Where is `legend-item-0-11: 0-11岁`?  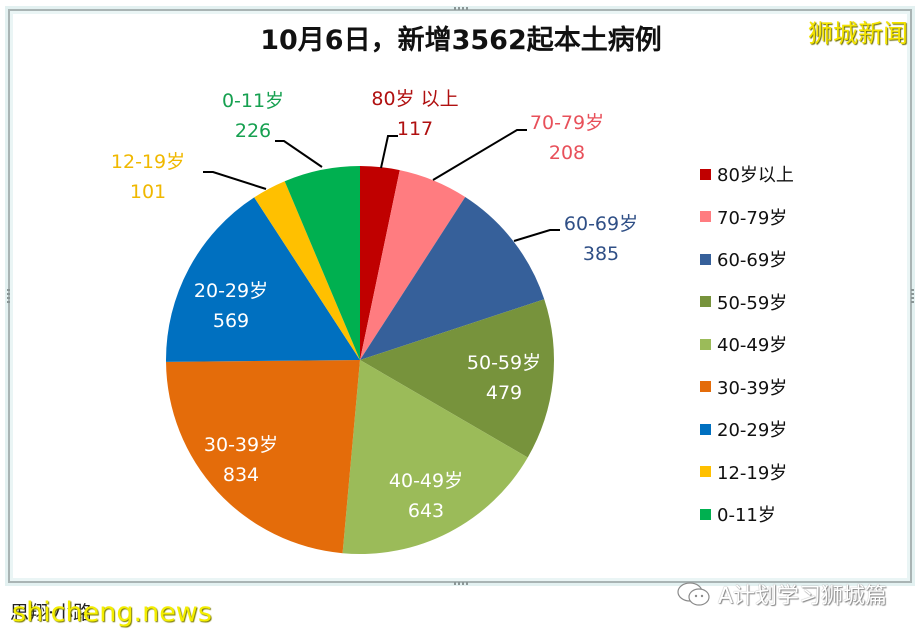
legend-item-0-11: 0-11岁 is located at coordinates (747, 514).